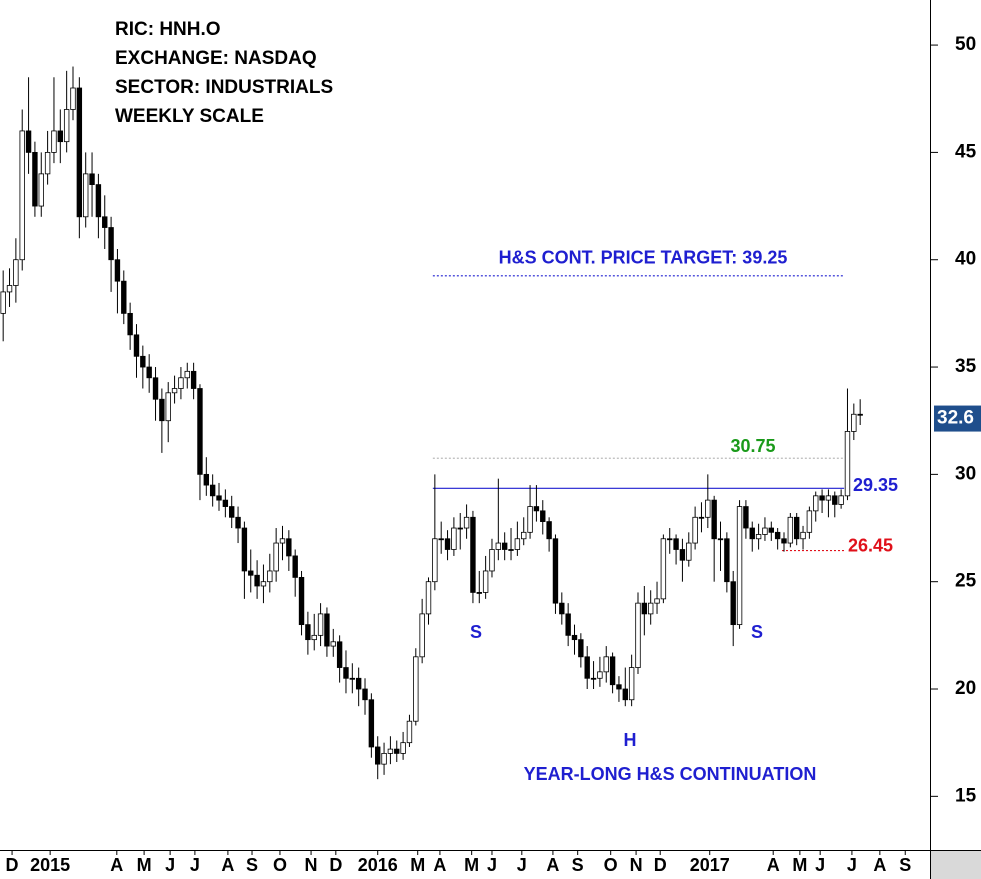 The width and height of the screenshot is (981, 879). What do you see at coordinates (870, 545) in the screenshot?
I see `level-label: 26.45` at bounding box center [870, 545].